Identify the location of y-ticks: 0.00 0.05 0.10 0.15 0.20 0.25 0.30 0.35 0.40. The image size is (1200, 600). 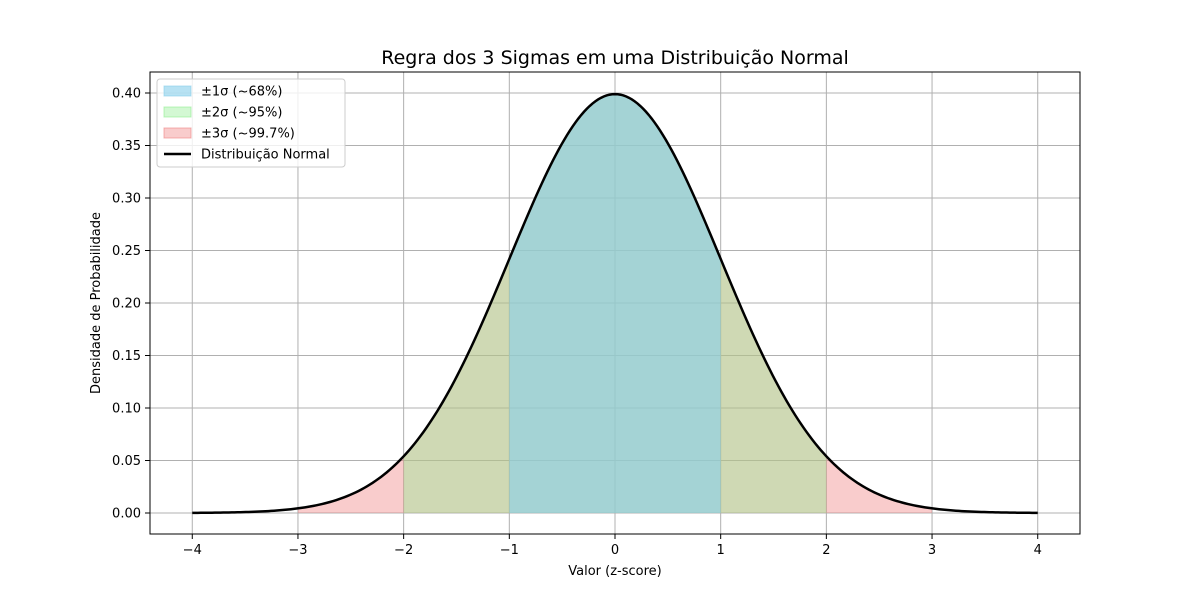
(131, 304).